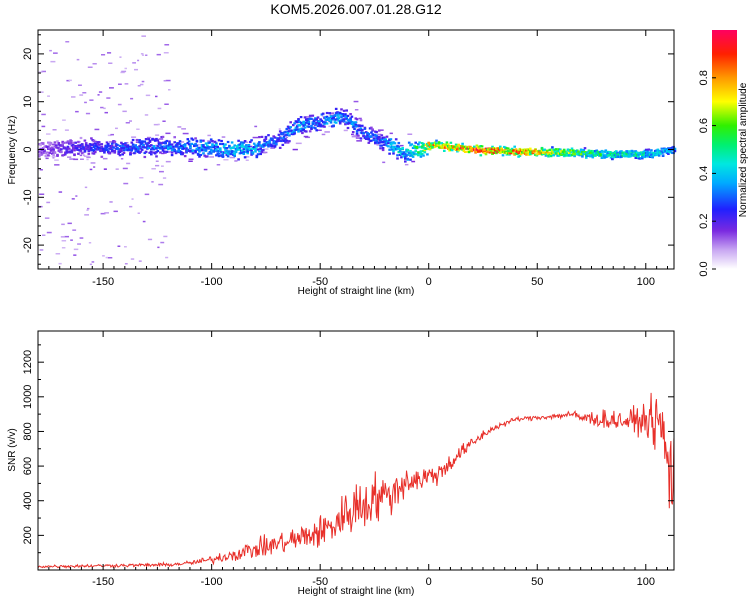 The width and height of the screenshot is (750, 600). I want to click on x-tick-label: 0, so click(429, 582).